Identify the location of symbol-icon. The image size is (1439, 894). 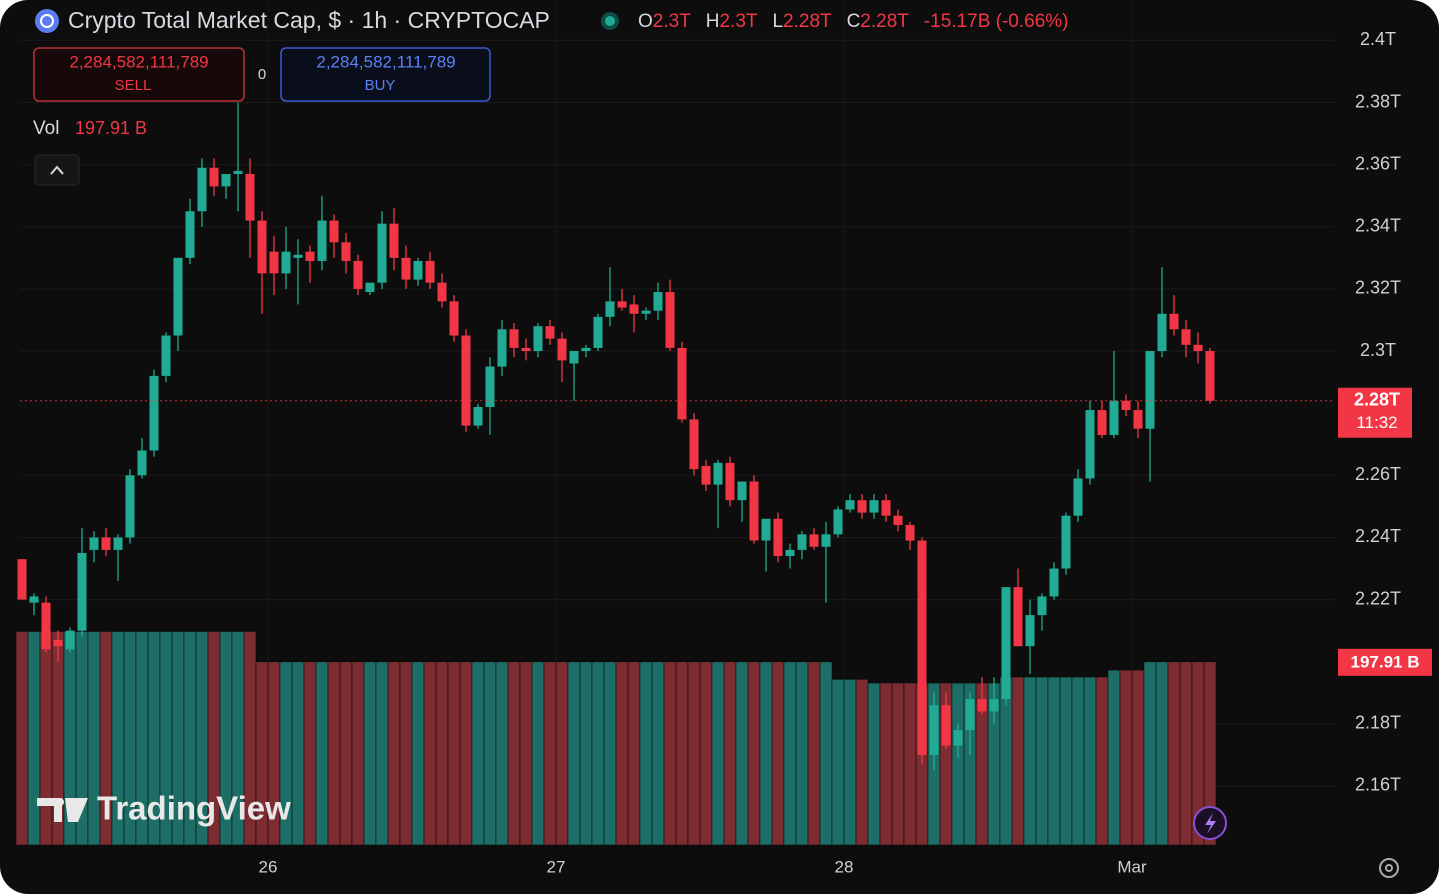
(47, 21).